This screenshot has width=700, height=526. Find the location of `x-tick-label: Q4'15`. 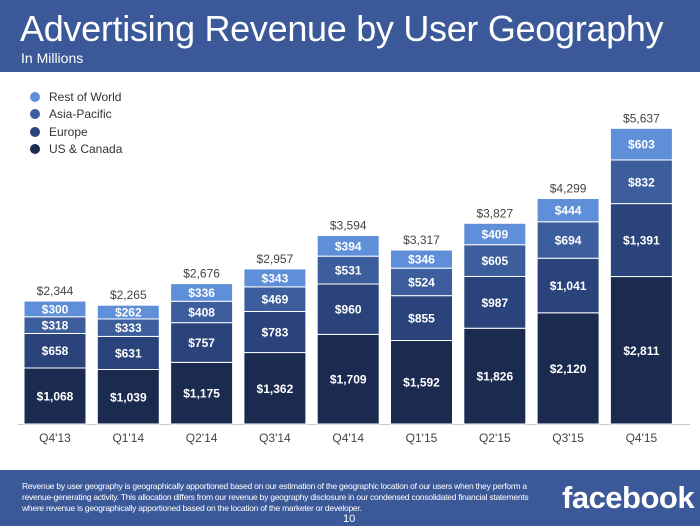

x-tick-label: Q4'15 is located at coordinates (642, 438).